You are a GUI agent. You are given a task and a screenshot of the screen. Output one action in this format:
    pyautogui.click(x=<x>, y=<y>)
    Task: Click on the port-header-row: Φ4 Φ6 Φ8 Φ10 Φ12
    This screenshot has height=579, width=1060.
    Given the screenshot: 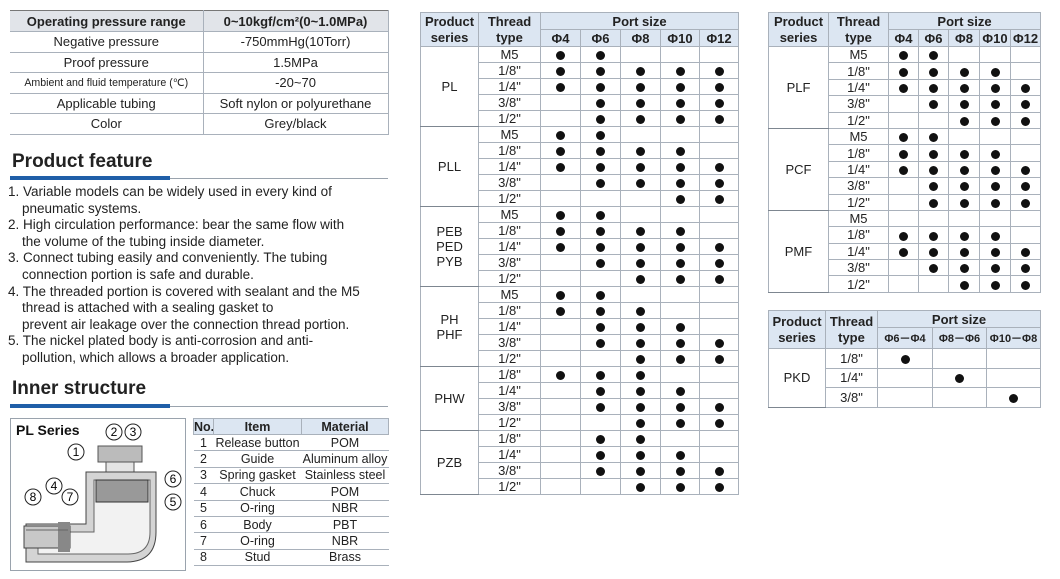 What is the action you would take?
    pyautogui.click(x=905, y=38)
    